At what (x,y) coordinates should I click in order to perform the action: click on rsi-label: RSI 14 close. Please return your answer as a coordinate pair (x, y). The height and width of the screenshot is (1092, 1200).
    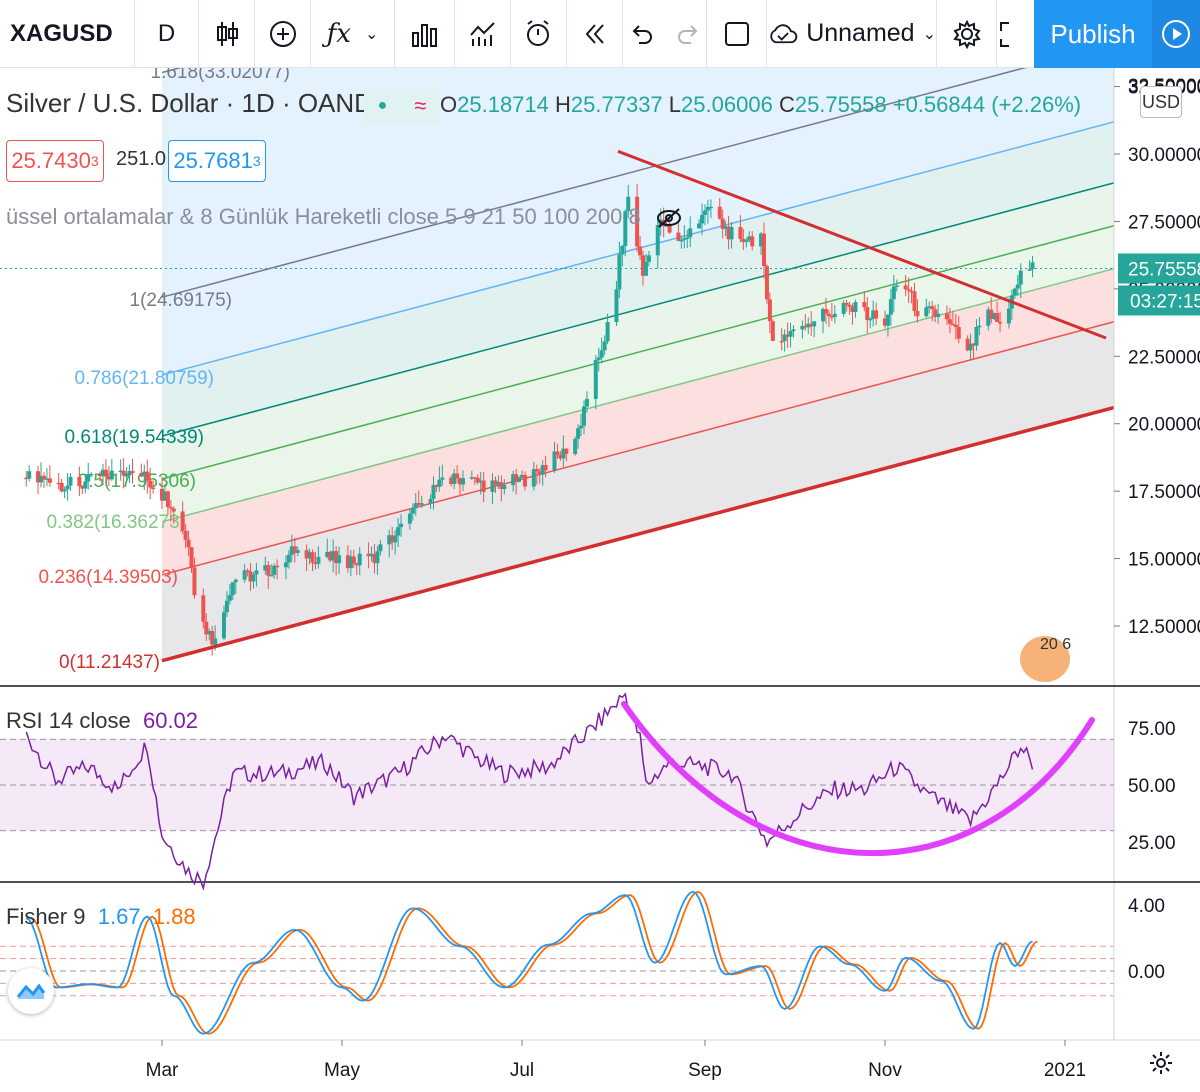
    Looking at the image, I should click on (68, 720).